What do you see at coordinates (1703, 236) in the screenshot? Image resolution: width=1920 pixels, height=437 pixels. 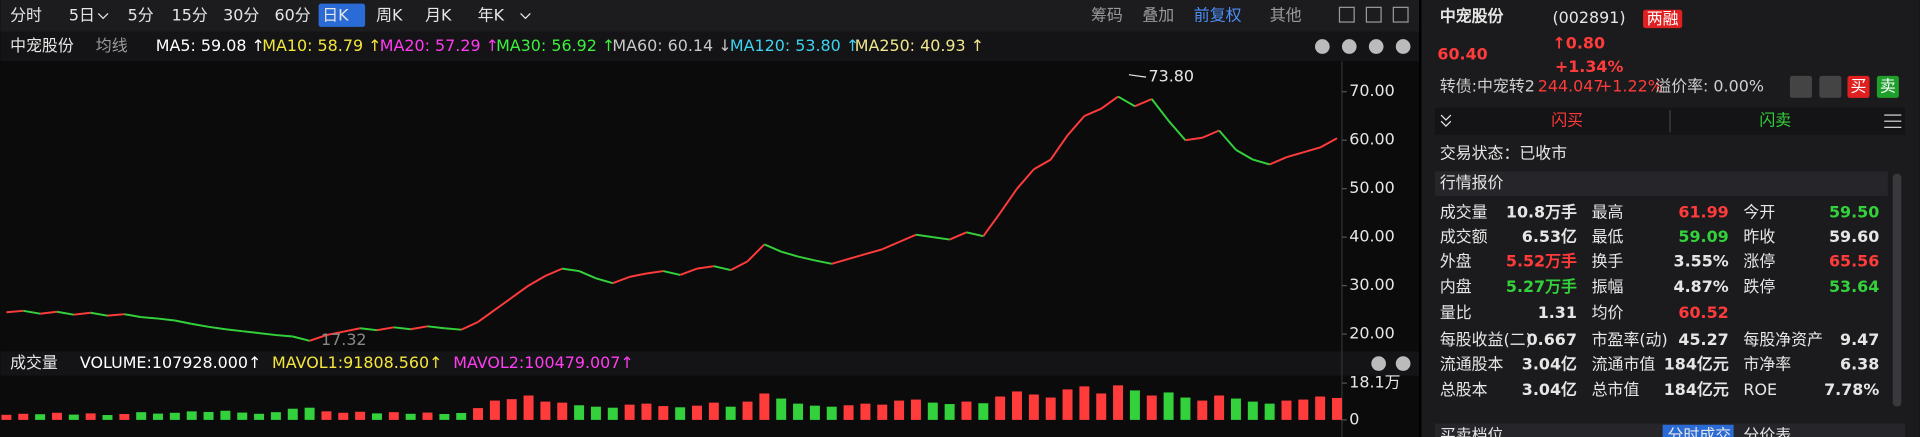 I see `quote-value: 59.09` at bounding box center [1703, 236].